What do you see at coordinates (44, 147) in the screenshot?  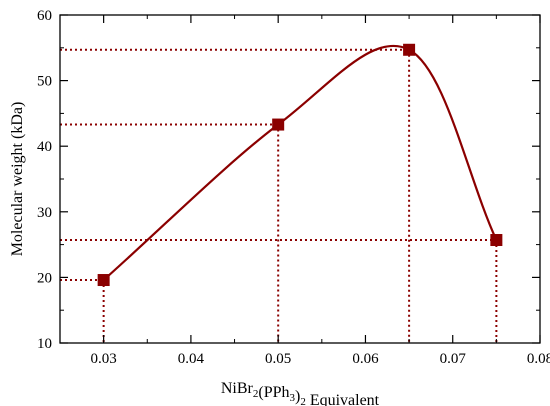 I see `y-tick-label: 40` at bounding box center [44, 147].